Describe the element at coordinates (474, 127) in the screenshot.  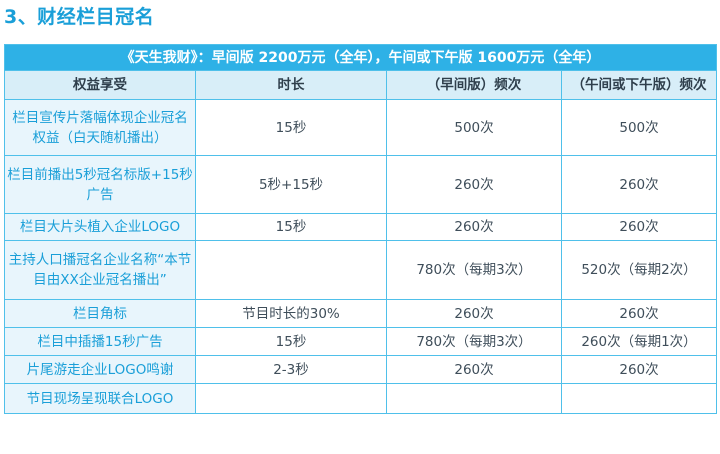
I see `morning-frequency-cell: 500次` at that location.